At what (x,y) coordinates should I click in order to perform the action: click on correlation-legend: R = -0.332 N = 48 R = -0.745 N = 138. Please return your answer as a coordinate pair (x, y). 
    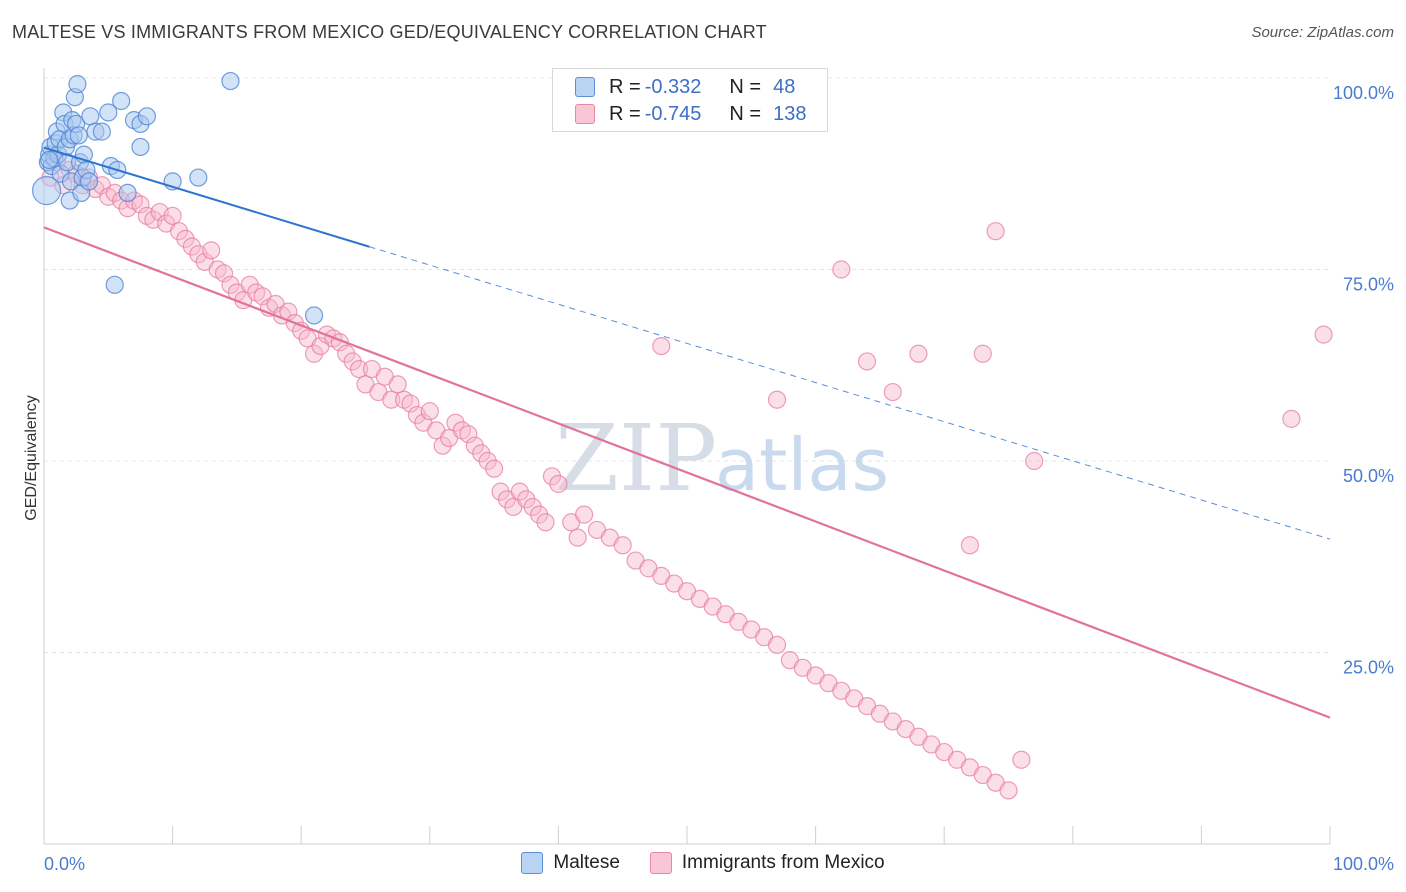
    Looking at the image, I should click on (690, 100).